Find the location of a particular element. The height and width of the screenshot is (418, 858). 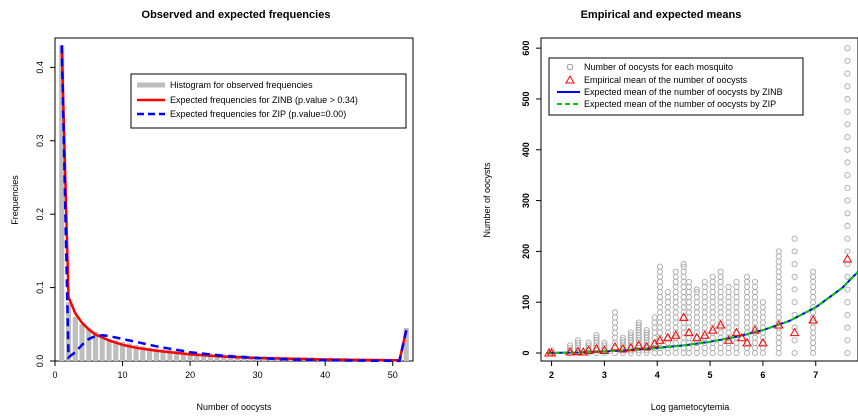

left-legend-box is located at coordinates (268, 101).